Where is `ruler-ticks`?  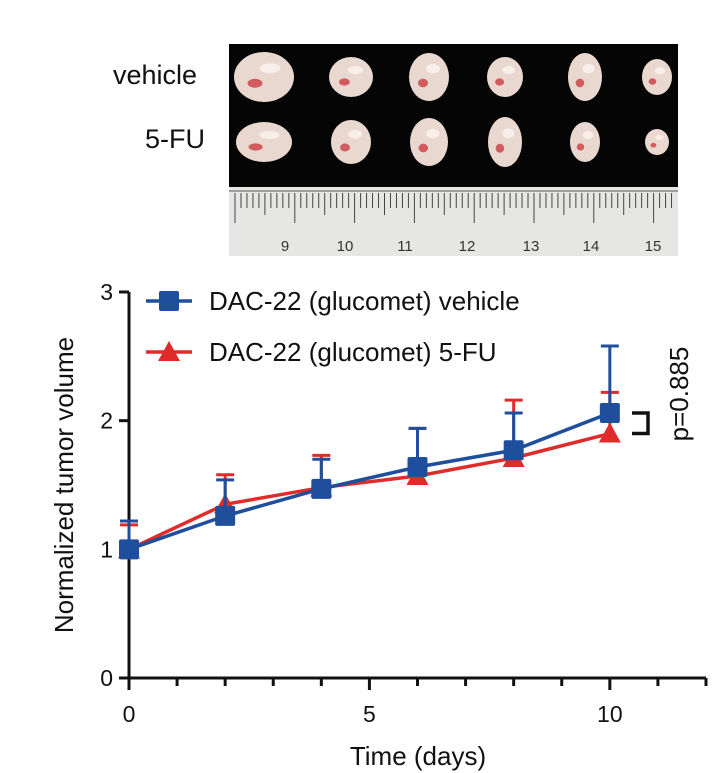
ruler-ticks is located at coordinates (453, 206).